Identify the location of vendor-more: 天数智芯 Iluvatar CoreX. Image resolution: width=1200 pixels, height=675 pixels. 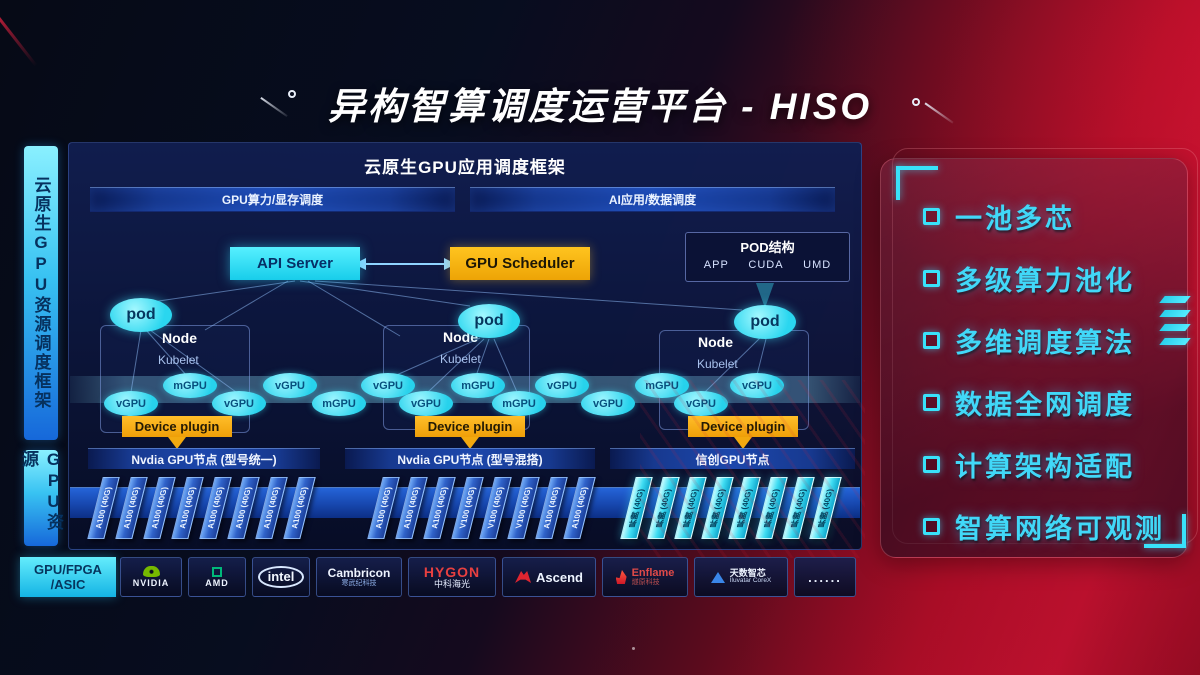
(741, 577).